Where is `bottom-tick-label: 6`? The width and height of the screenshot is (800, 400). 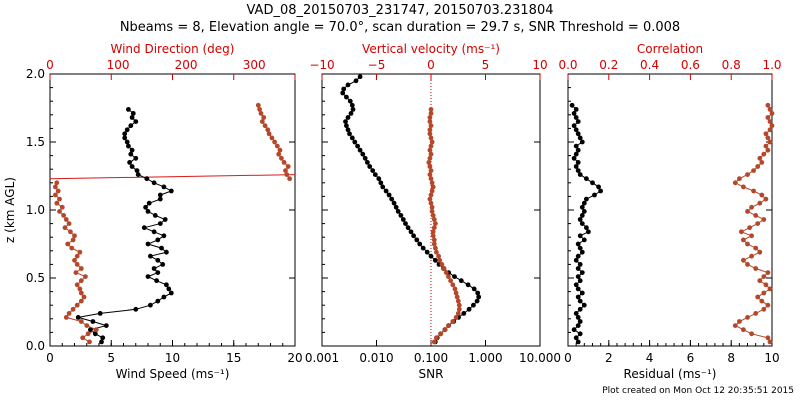
bottom-tick-label: 6 is located at coordinates (691, 358).